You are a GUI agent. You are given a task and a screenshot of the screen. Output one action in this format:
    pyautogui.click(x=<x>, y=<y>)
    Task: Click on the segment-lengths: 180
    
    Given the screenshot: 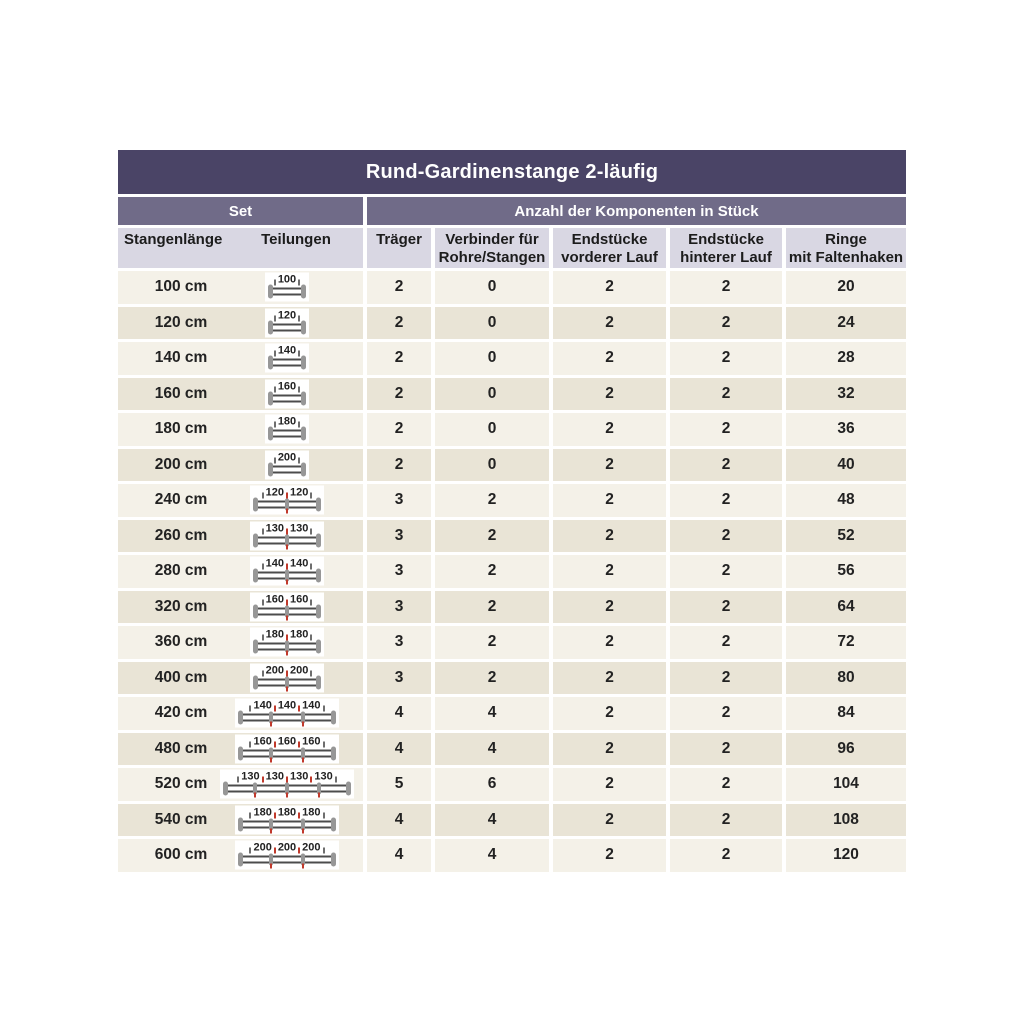 What is the action you would take?
    pyautogui.click(x=287, y=422)
    